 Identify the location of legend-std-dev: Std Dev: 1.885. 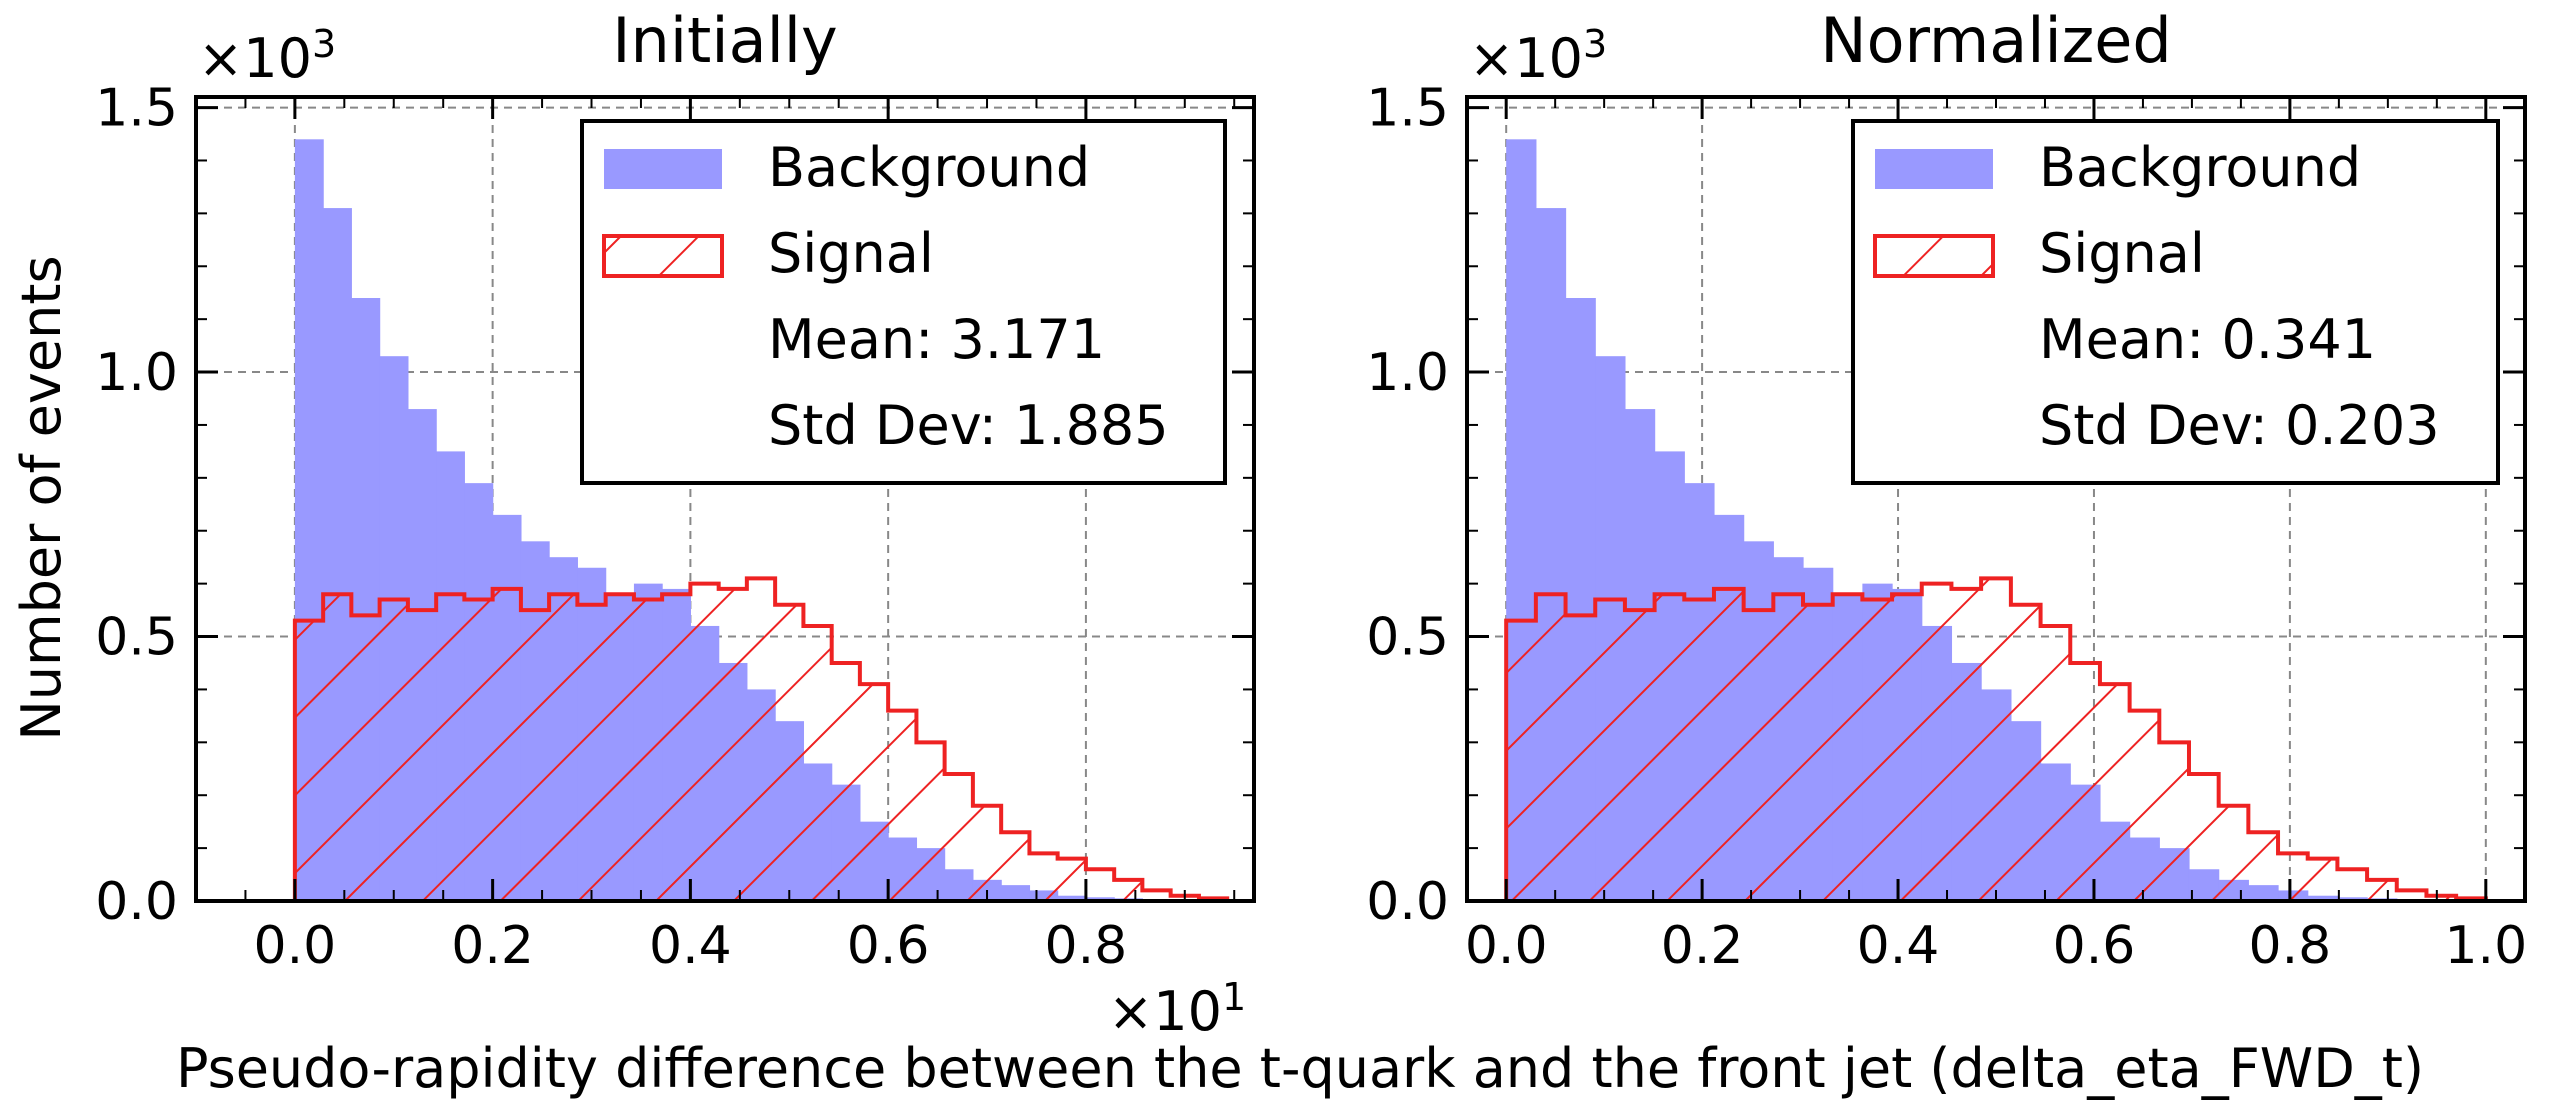
(968, 425).